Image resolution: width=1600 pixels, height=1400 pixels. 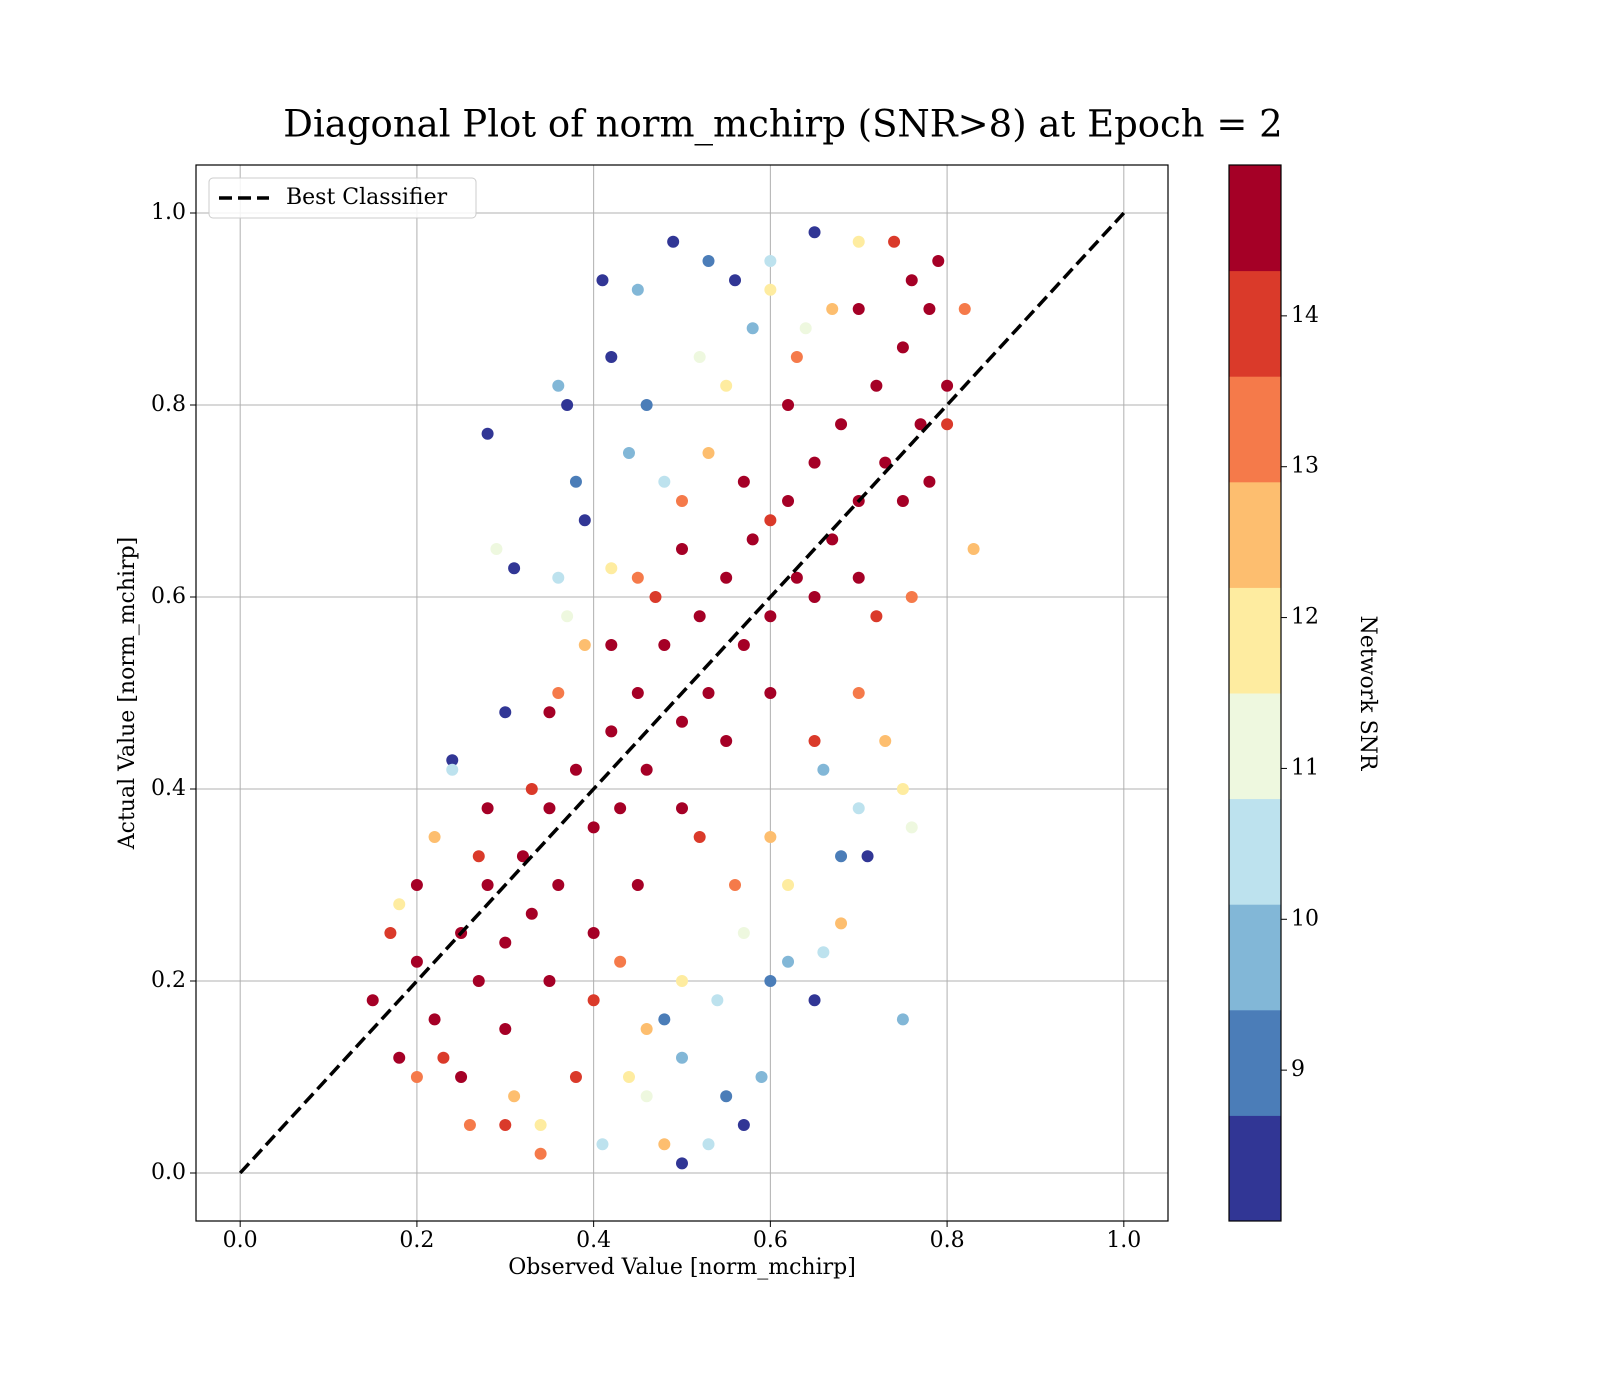 I want to click on legend-box, so click(x=342, y=198).